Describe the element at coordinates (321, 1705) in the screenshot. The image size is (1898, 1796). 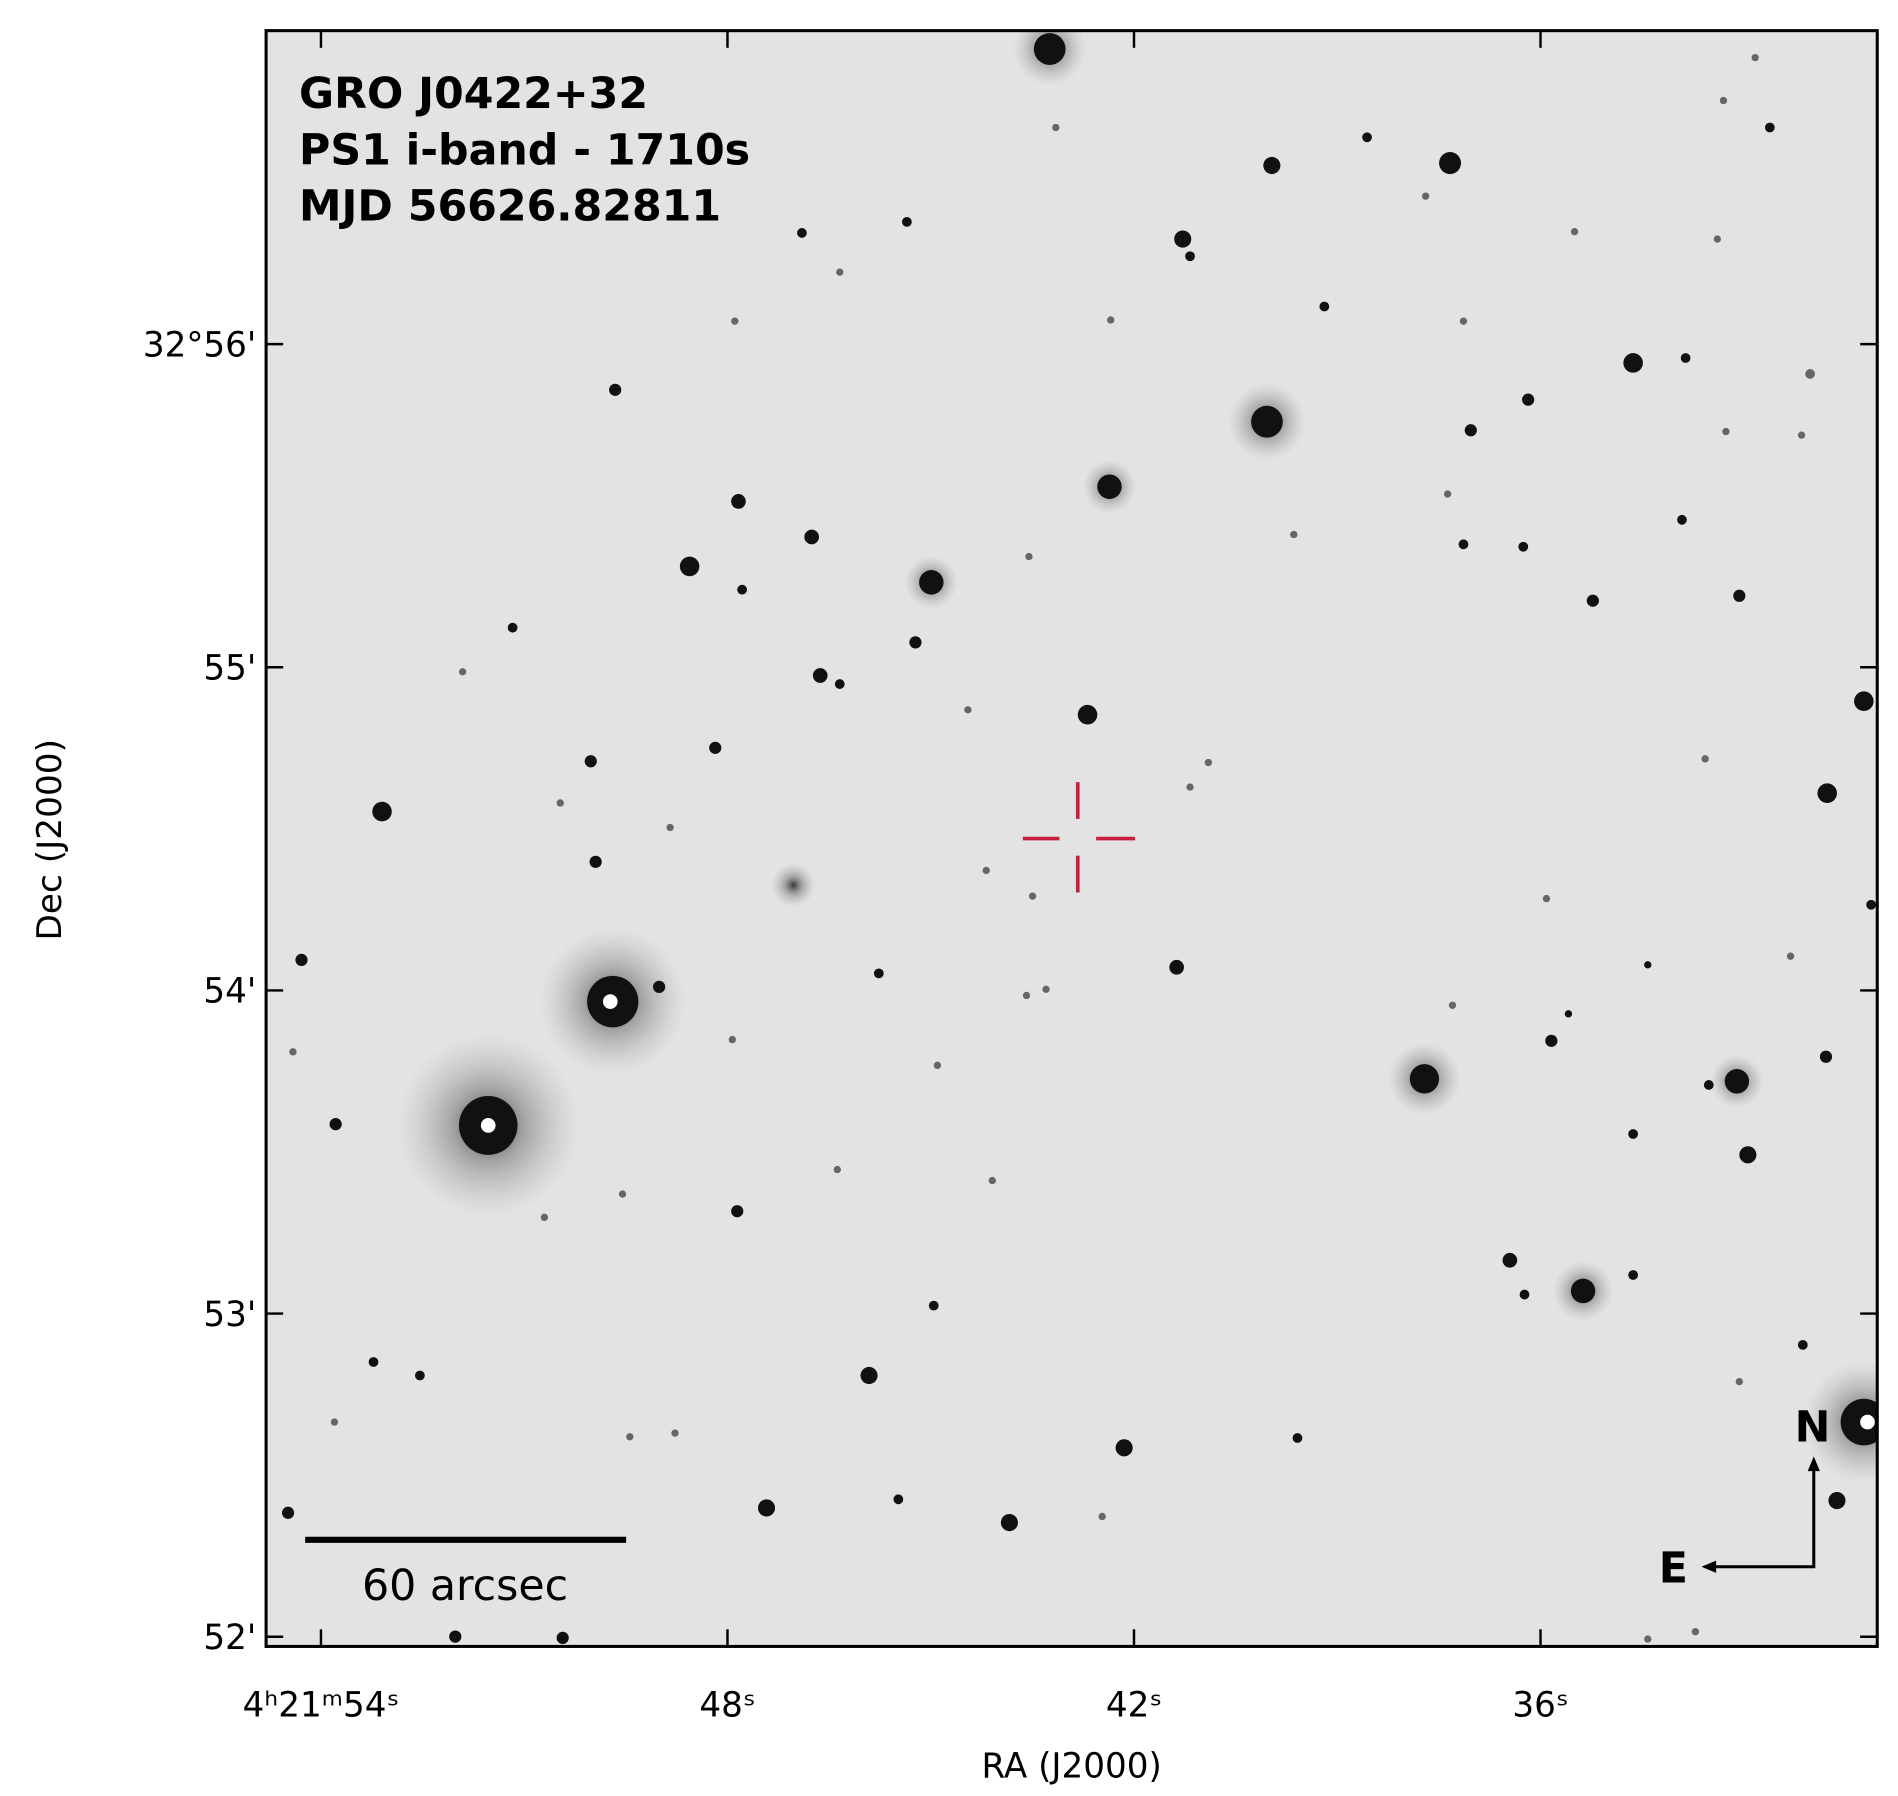
I see `x-tick-label: 4ʰ21ᵐ54ˢ` at that location.